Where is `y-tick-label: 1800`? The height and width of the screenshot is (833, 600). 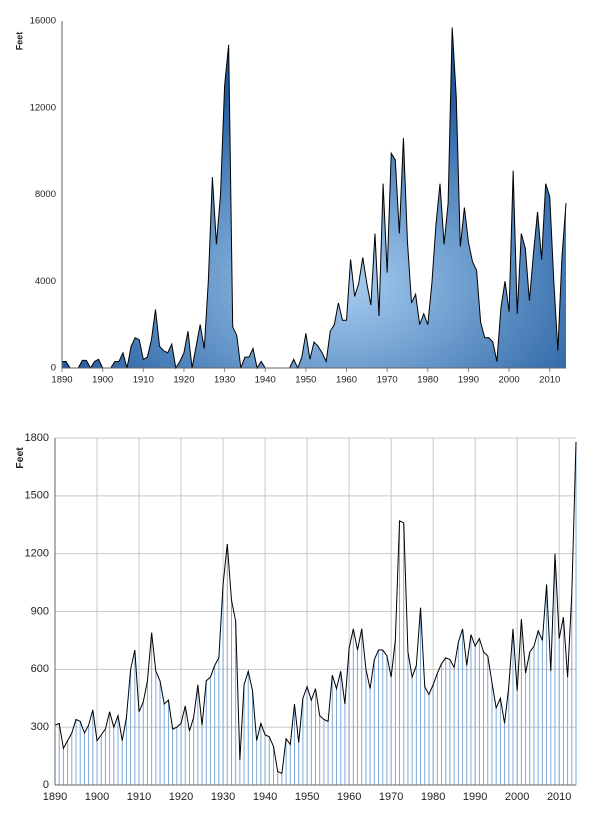
y-tick-label: 1800 is located at coordinates (37, 438).